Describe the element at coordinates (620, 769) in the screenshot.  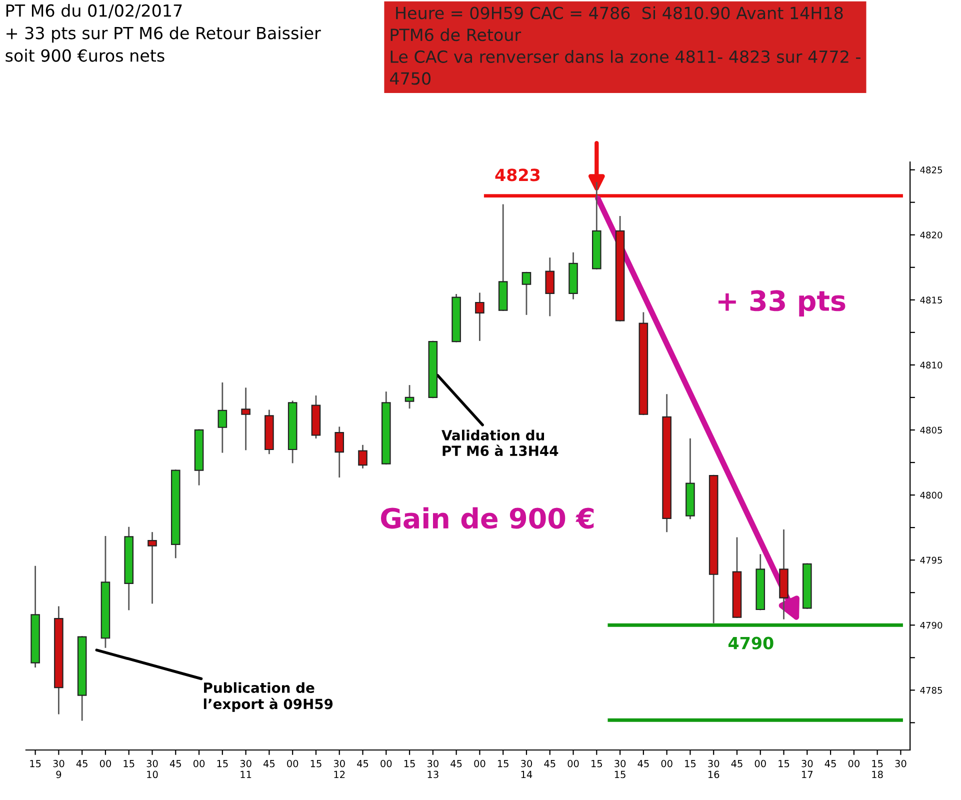
I see `x-tick-label: 30 15` at that location.